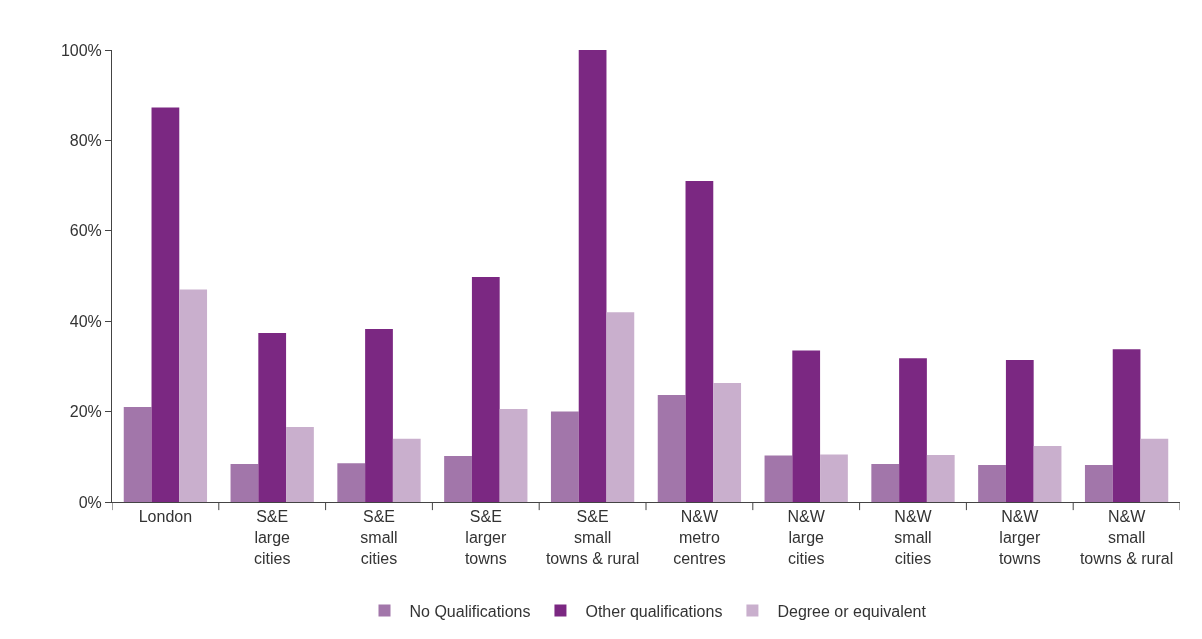 This screenshot has height=639, width=1202. Describe the element at coordinates (272, 537) in the screenshot. I see `x-tick-label: S&E large cities` at that location.